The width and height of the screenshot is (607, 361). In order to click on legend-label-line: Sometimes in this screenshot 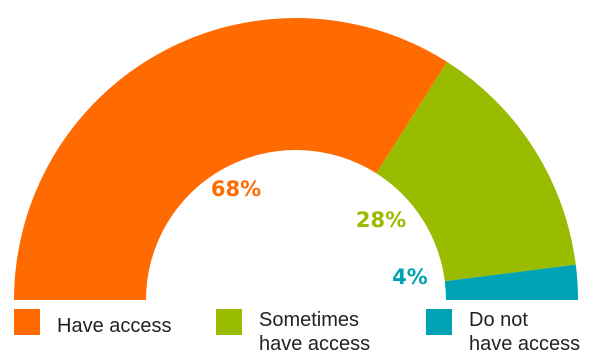, I will do `click(309, 320)`.